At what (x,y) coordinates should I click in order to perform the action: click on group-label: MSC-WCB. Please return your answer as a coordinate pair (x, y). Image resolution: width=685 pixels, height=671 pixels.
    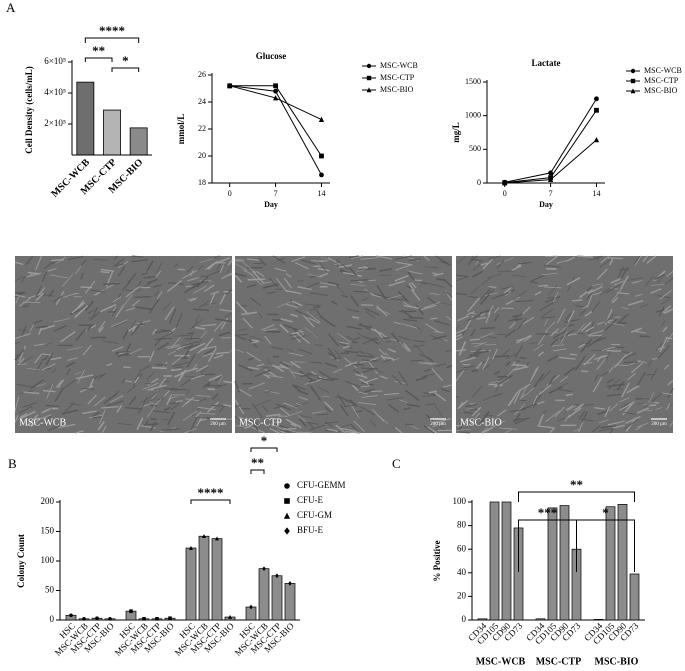
    Looking at the image, I should click on (501, 661).